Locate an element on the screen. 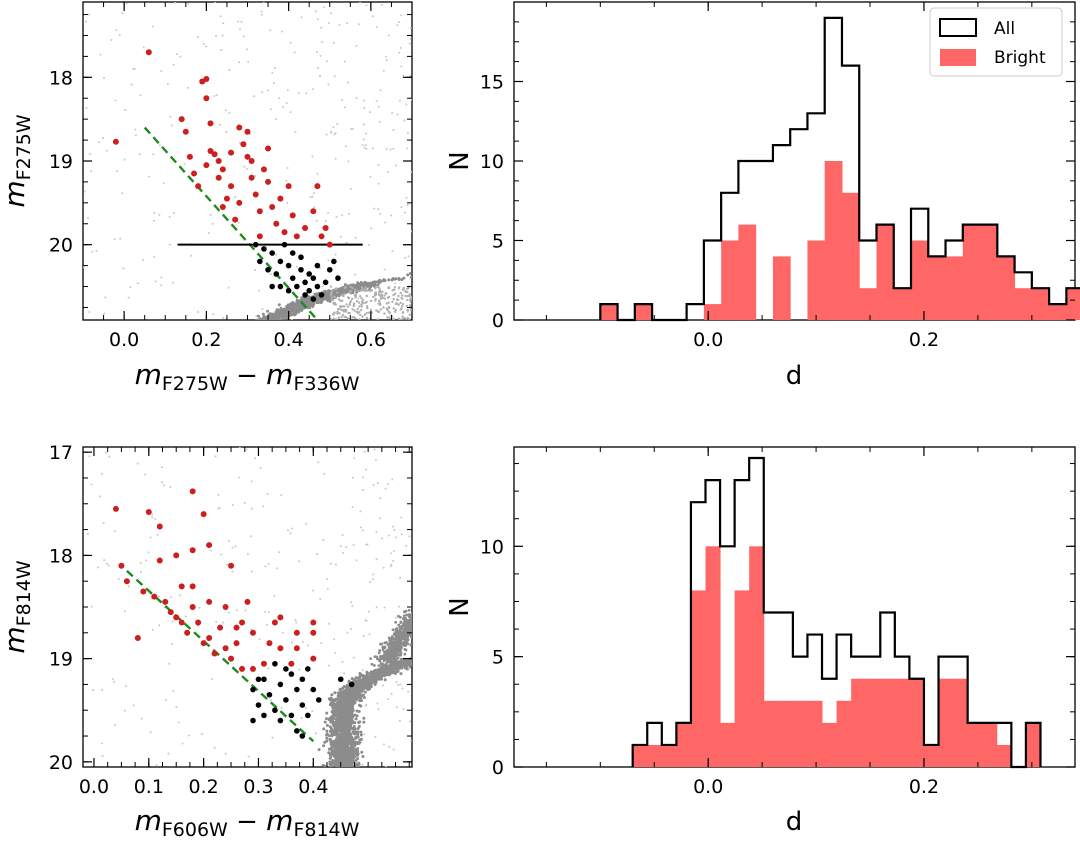  y-tick-label: 5 is located at coordinates (498, 242).